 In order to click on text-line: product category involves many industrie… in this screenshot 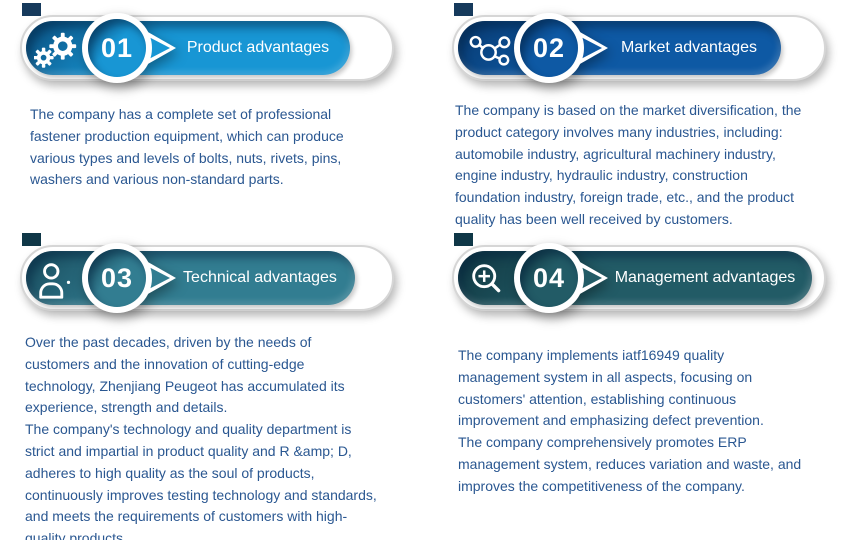, I will do `click(619, 131)`.